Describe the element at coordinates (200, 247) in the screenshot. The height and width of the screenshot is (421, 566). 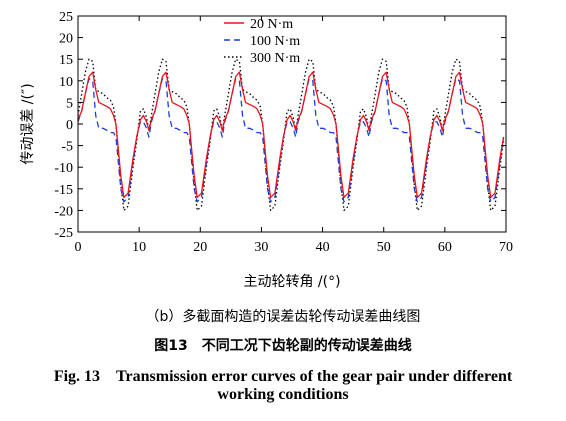
I see `x-tick-label-2: 20` at that location.